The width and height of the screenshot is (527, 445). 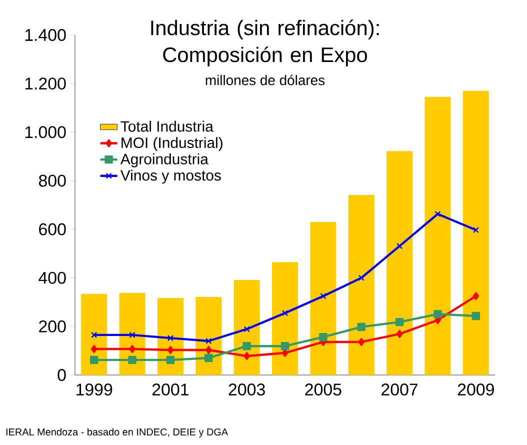 I want to click on x-tick-label: 2003, so click(x=246, y=390).